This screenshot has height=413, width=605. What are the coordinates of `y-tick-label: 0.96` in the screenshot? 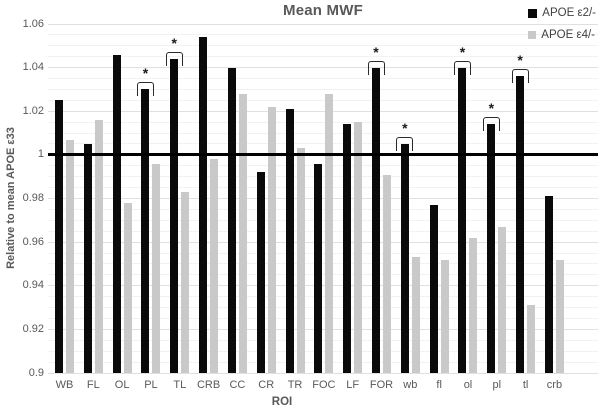 It's located at (33, 241).